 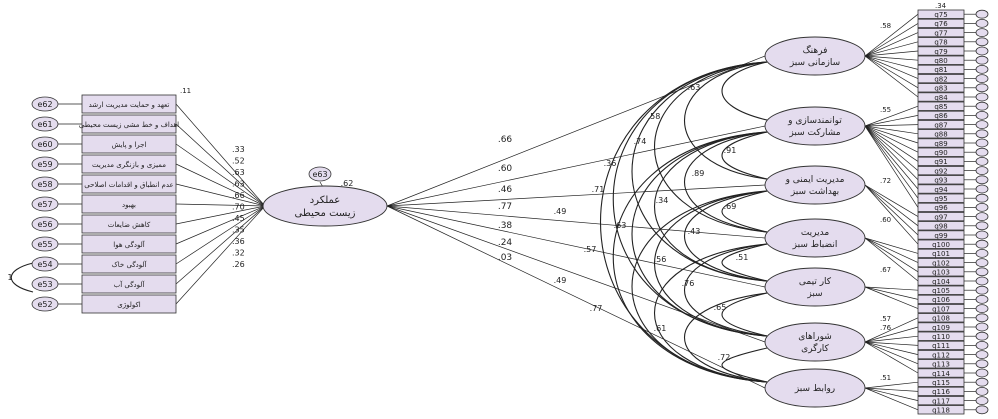 I want to click on factor-label: روابط سبز, so click(x=814, y=389).